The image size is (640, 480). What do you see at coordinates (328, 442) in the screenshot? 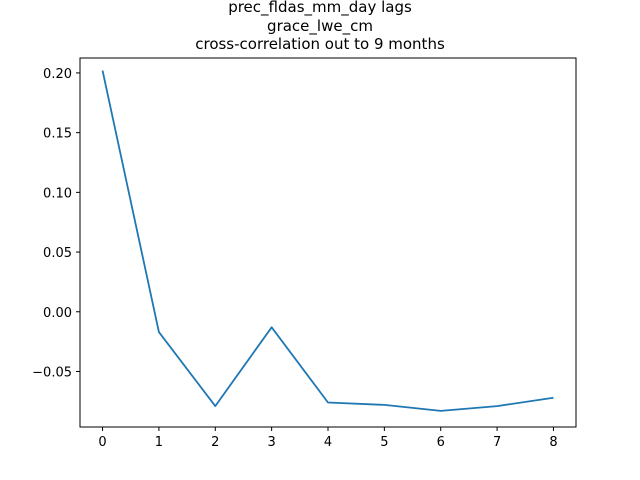
I see `x-tick-label: 4` at bounding box center [328, 442].